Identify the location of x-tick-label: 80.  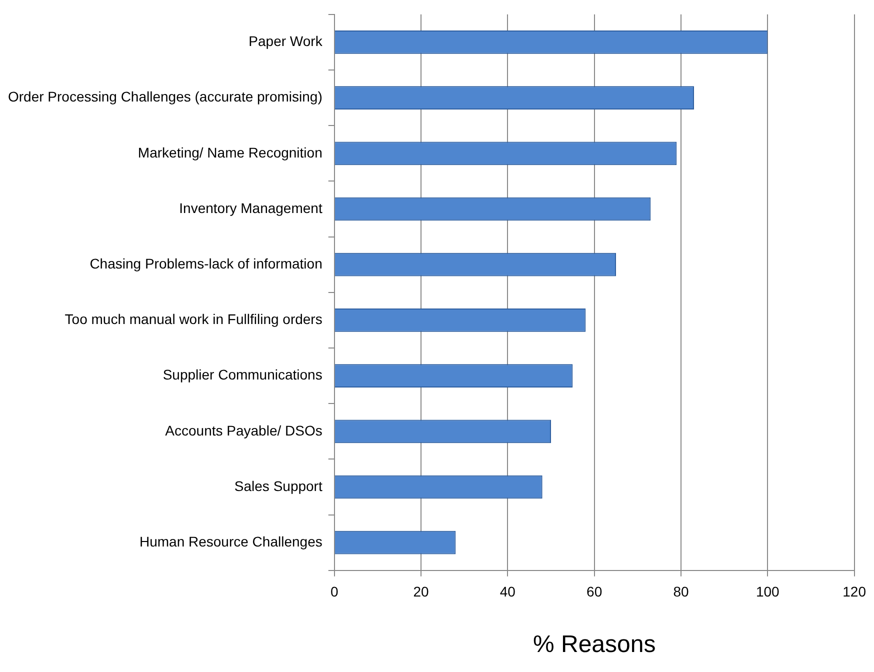
(681, 592).